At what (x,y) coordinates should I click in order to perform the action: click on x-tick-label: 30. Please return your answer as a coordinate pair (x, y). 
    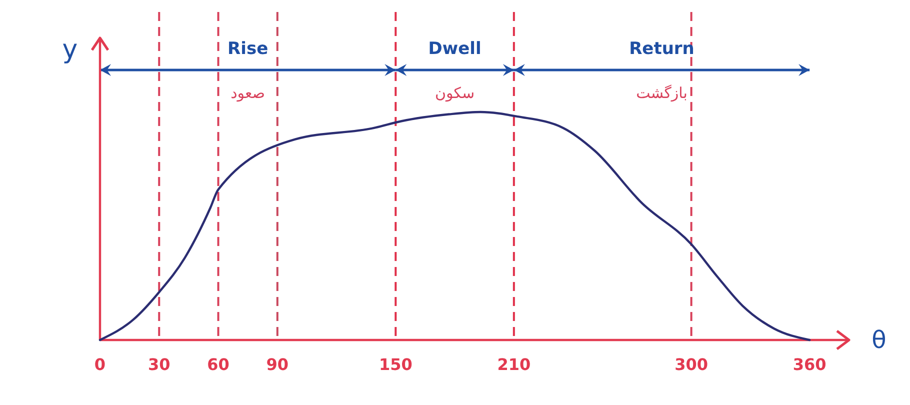
    Looking at the image, I should click on (159, 364).